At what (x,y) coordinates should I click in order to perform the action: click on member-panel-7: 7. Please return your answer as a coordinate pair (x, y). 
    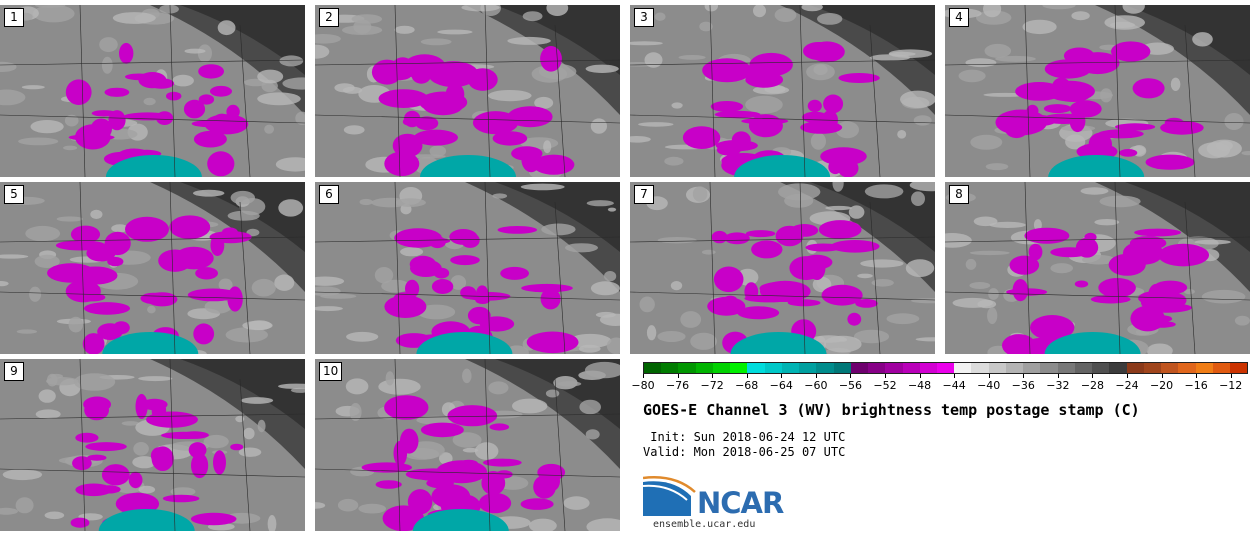
    Looking at the image, I should click on (782, 268).